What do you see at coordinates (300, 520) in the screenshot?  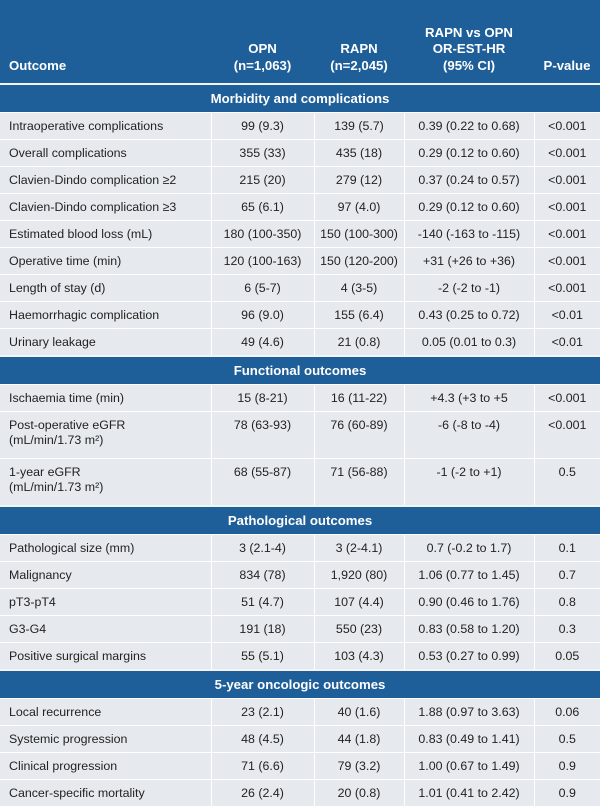 I see `section-header: Pathological outcomes` at bounding box center [300, 520].